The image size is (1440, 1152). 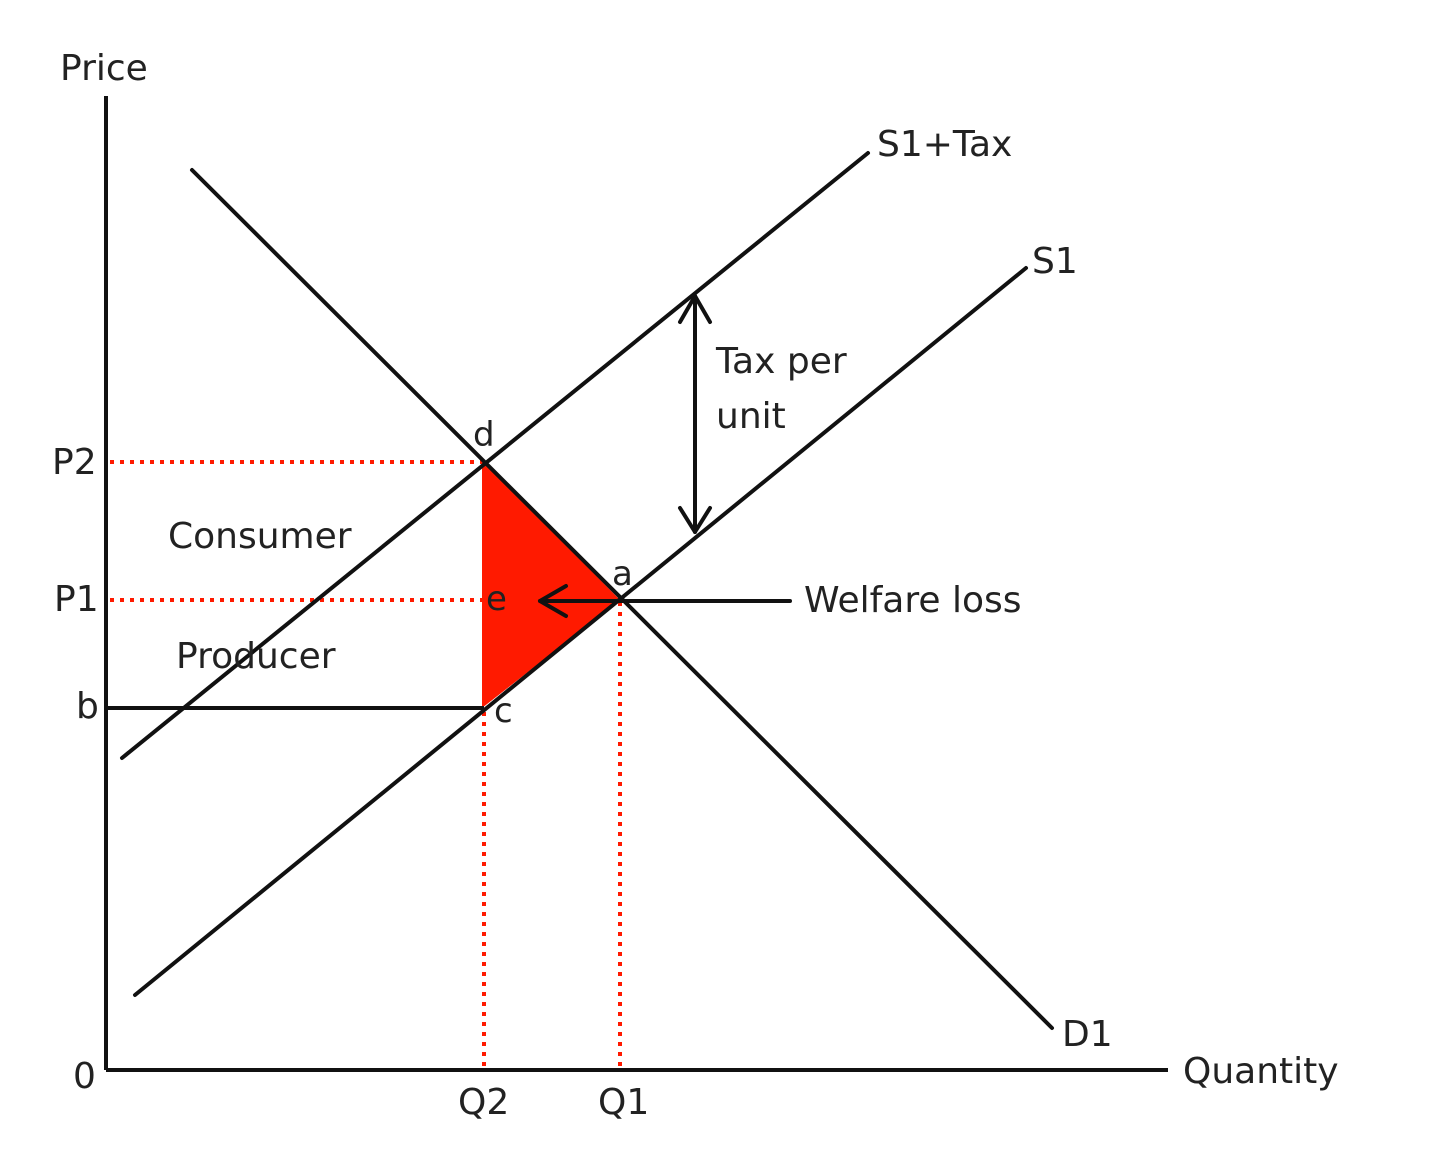 What do you see at coordinates (484, 435) in the screenshot?
I see `point-d-label: d` at bounding box center [484, 435].